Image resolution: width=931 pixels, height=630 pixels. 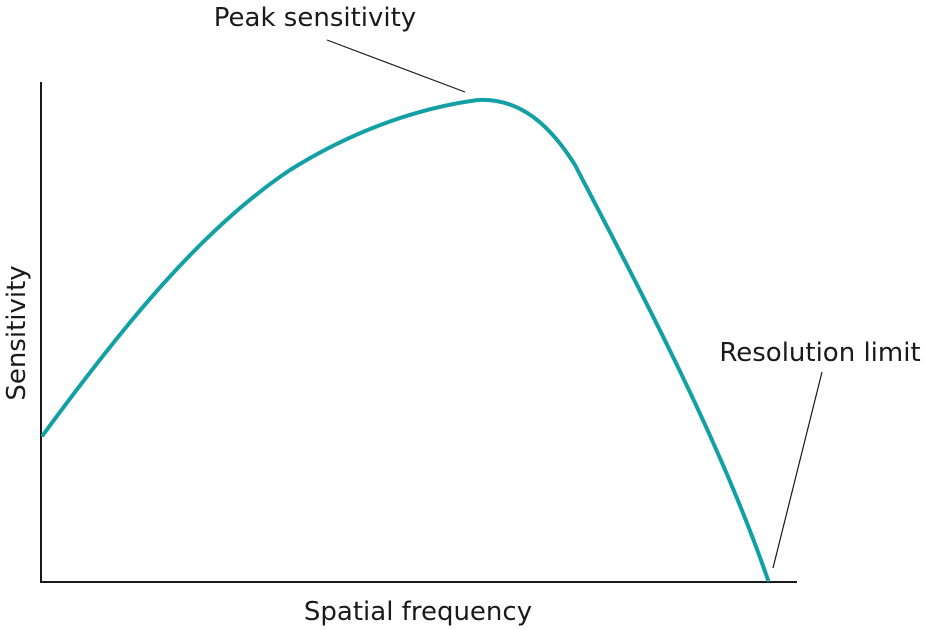 What do you see at coordinates (17, 332) in the screenshot?
I see `y-axis-label: Sensitivity` at bounding box center [17, 332].